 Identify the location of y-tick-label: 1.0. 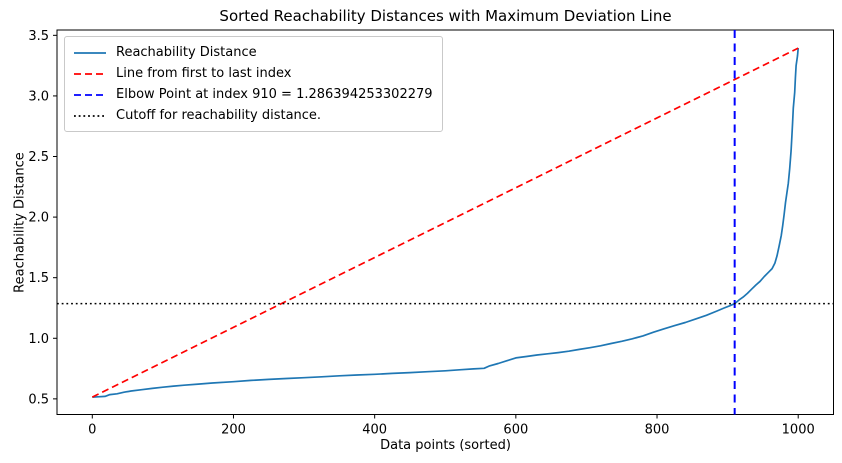
(38, 339).